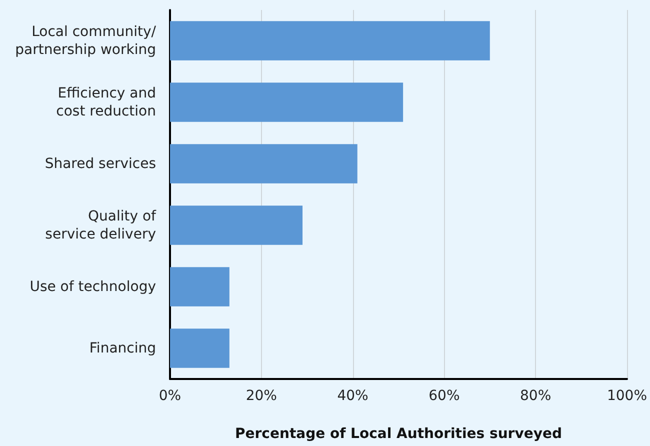 The width and height of the screenshot is (650, 446). What do you see at coordinates (444, 396) in the screenshot?
I see `x-tick-label: 60%` at bounding box center [444, 396].